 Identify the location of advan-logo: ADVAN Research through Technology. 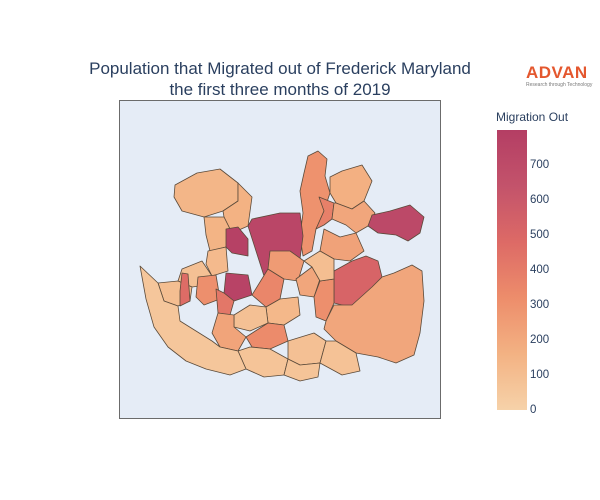
(561, 76).